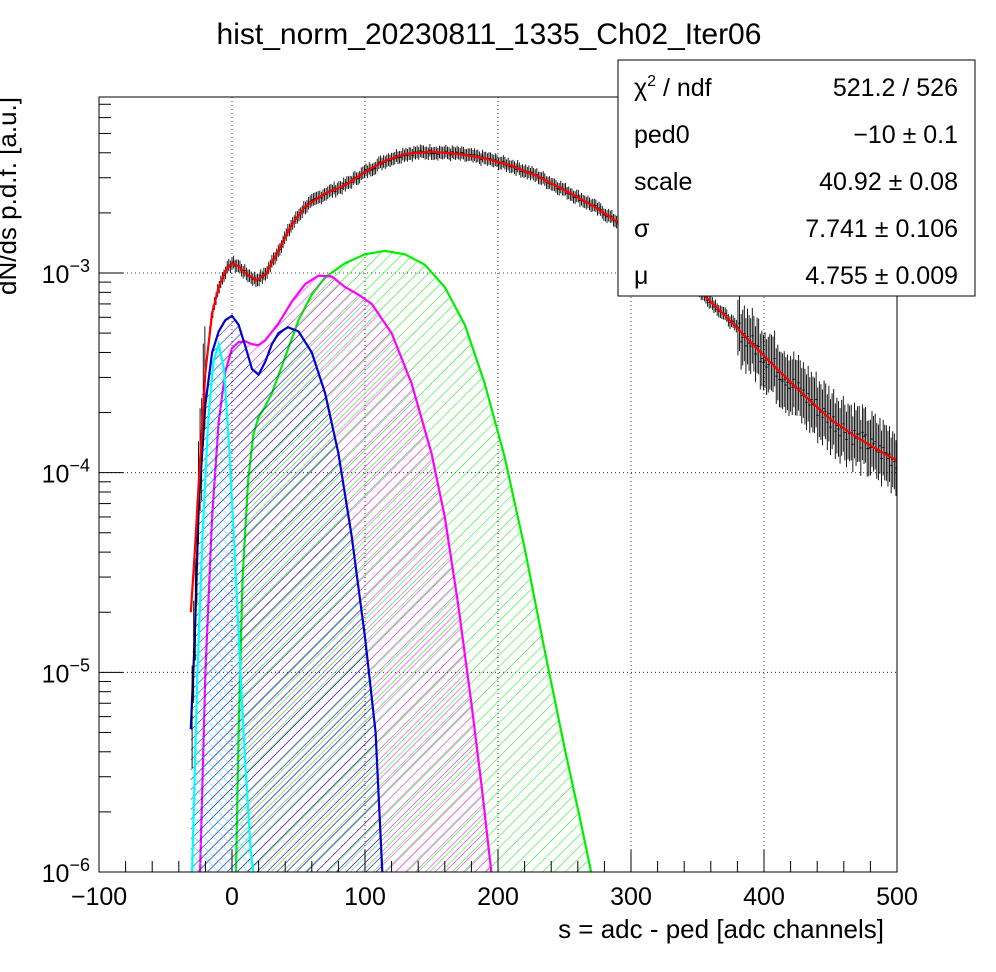 This screenshot has height=972, width=996. Describe the element at coordinates (498, 897) in the screenshot. I see `x-tick-label: 200` at that location.